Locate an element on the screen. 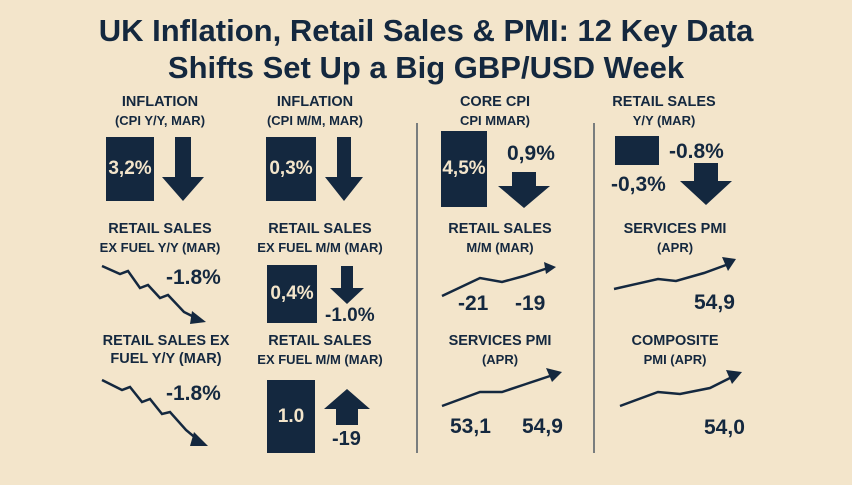 The image size is (852, 485). value-box: 4,5% is located at coordinates (464, 169).